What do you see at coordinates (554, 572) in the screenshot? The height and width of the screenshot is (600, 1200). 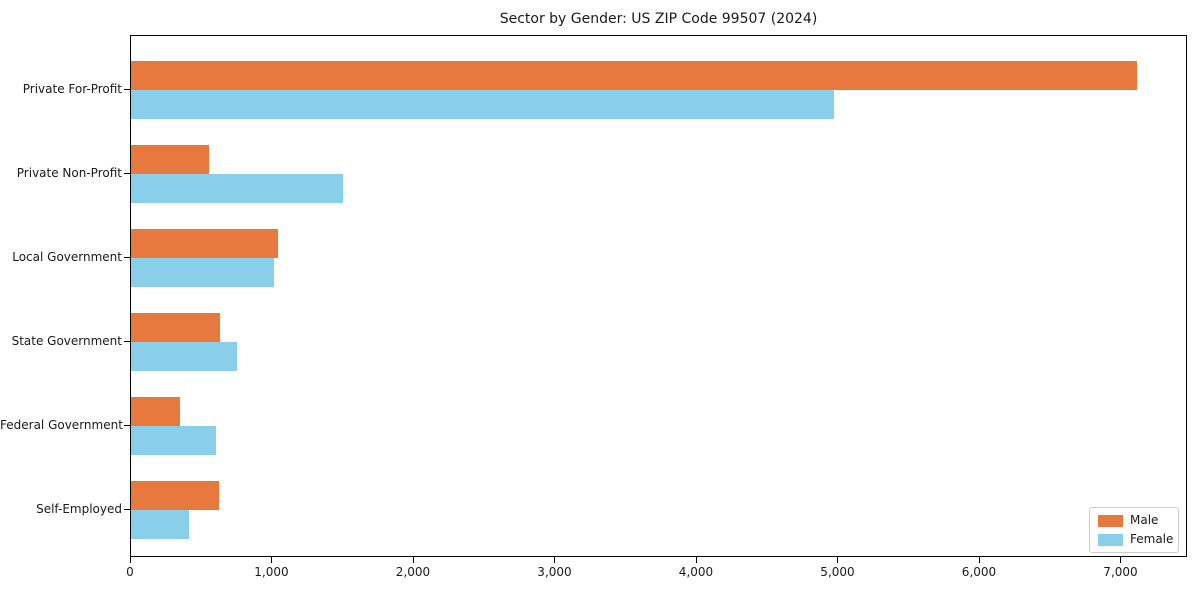 I see `x-tick-label-3000: 3,000` at bounding box center [554, 572].